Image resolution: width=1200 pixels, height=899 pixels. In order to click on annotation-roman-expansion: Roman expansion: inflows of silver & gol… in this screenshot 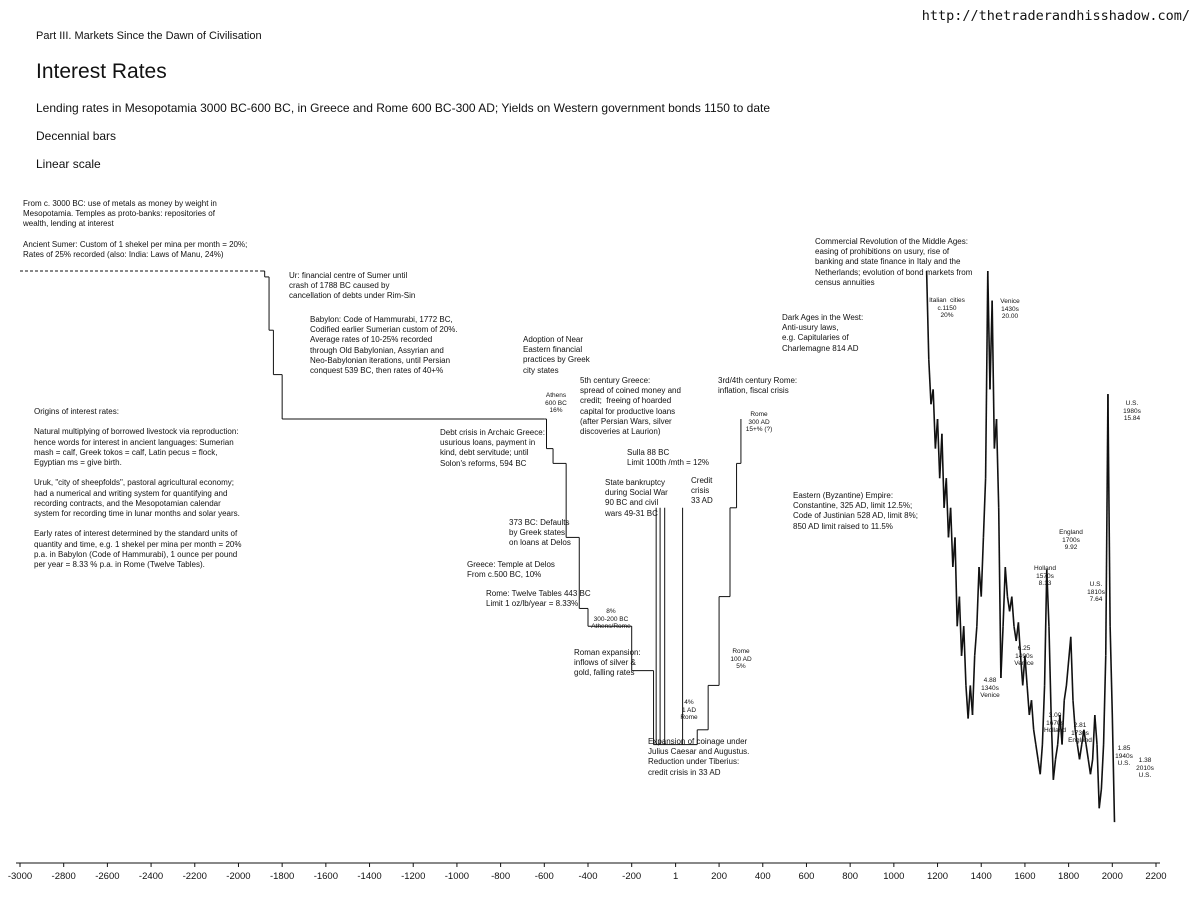, I will do `click(607, 663)`.